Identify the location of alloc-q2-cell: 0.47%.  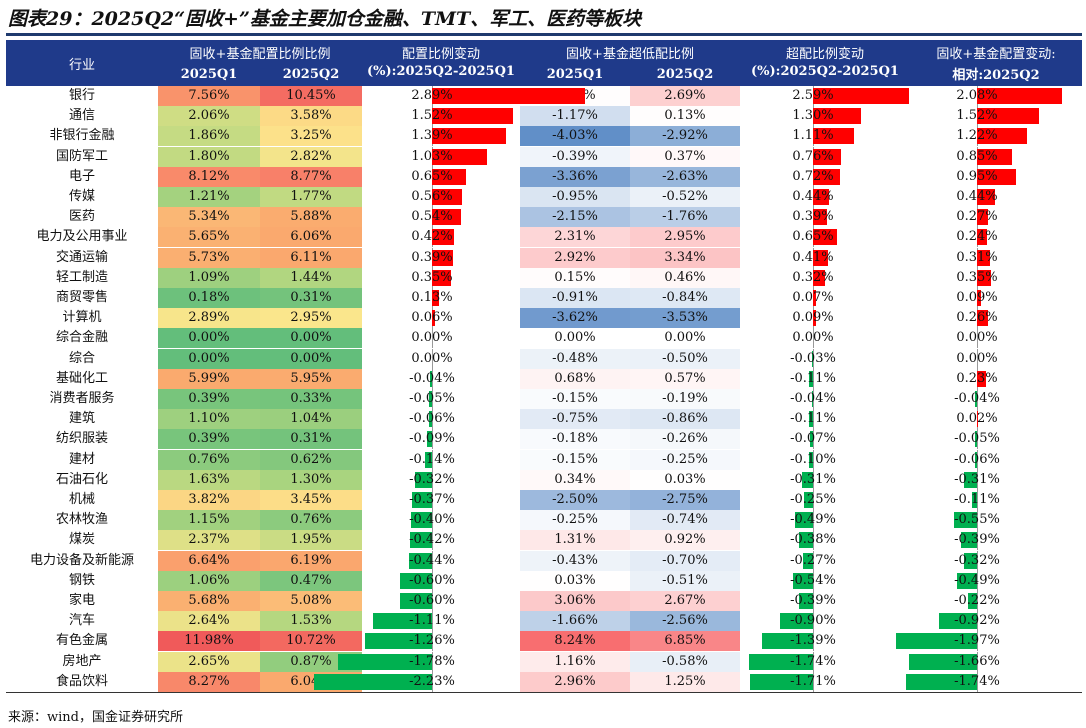
(311, 580).